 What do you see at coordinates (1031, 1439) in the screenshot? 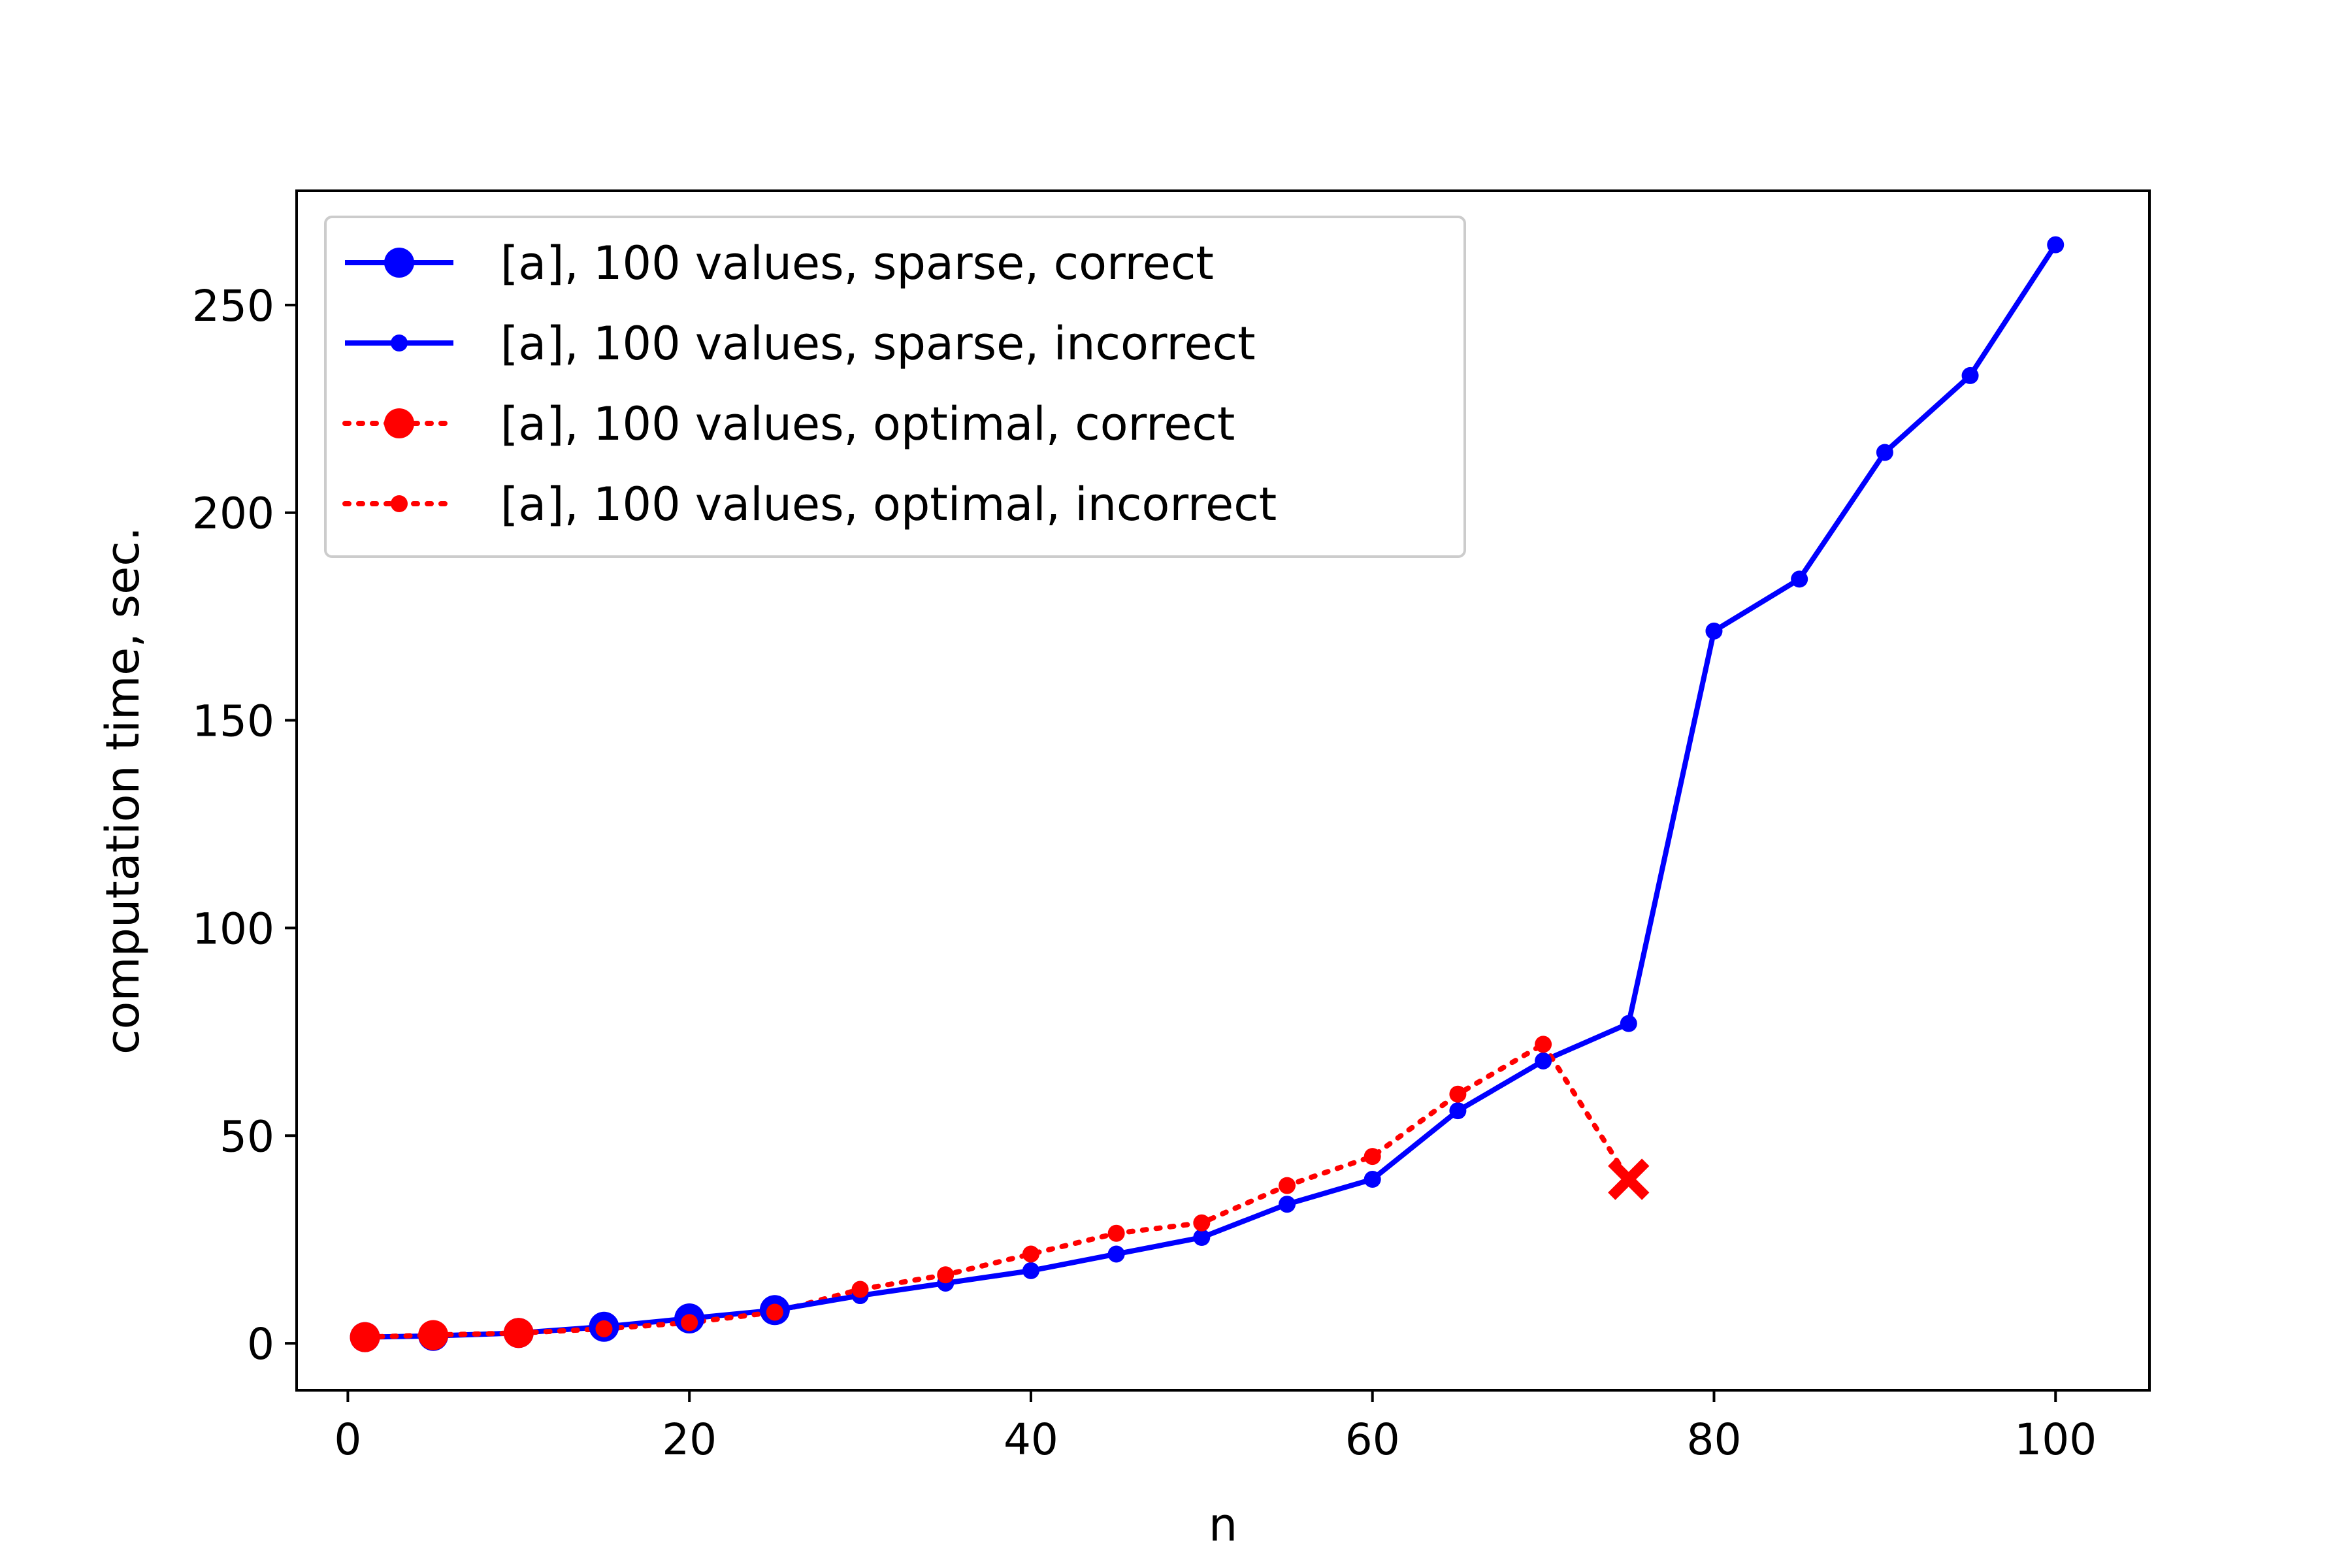
I see `x-tick-label: 40` at bounding box center [1031, 1439].